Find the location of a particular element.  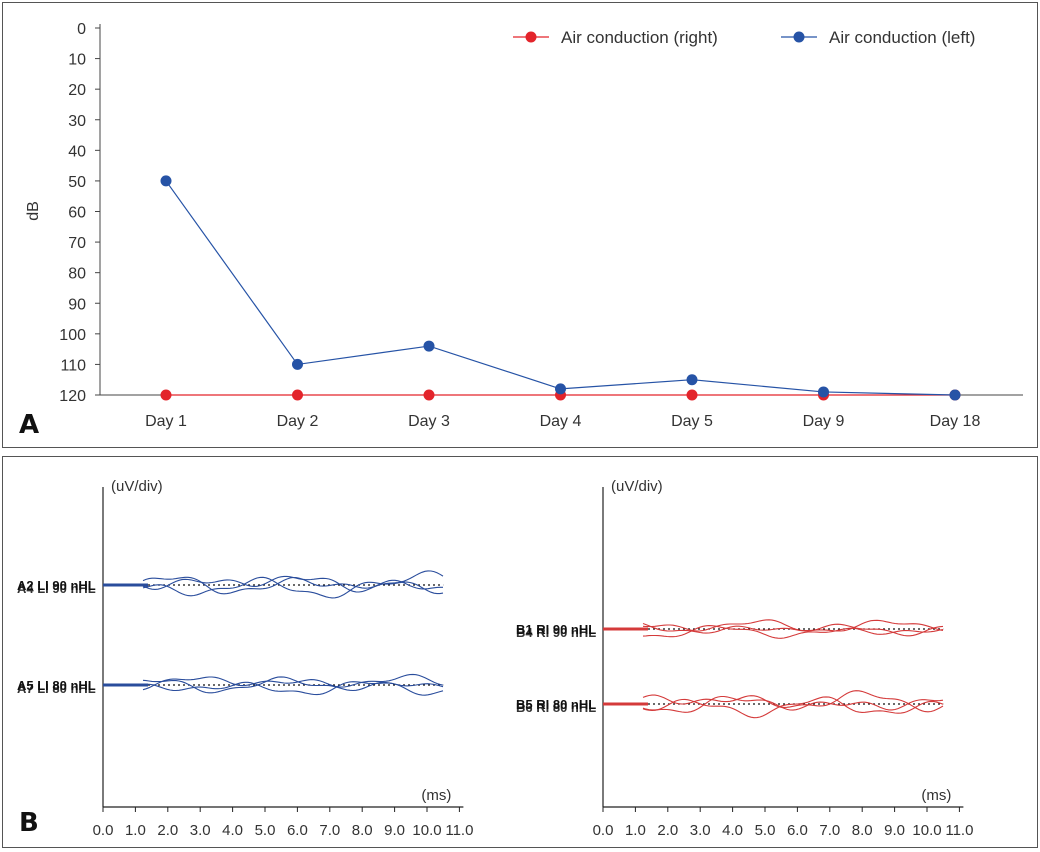

y-tick-label: 80 is located at coordinates (77, 274).